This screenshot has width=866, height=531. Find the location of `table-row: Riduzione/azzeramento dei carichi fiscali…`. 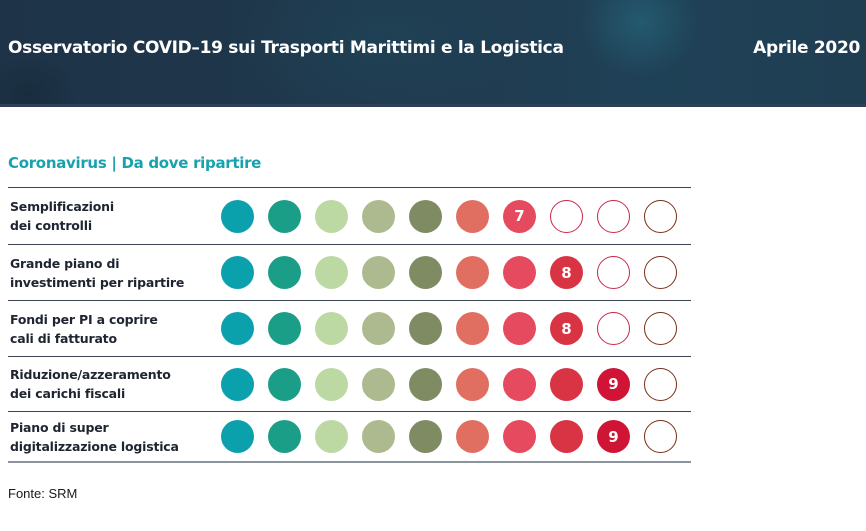

table-row: Riduzione/azzeramento dei carichi fiscali… is located at coordinates (349, 383).